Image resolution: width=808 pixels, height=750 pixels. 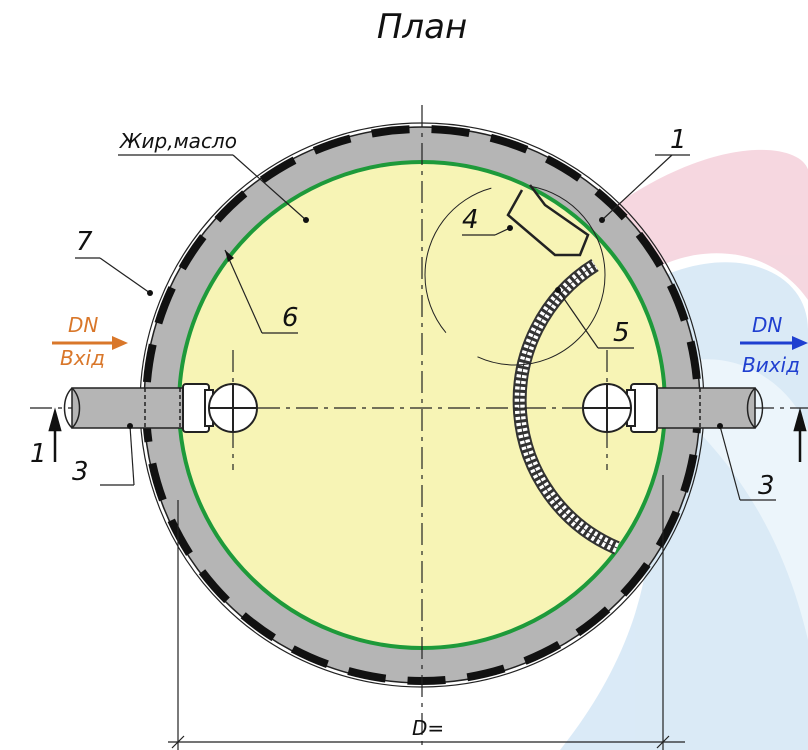 What do you see at coordinates (82, 358) in the screenshot?
I see `inlet-label: Вхід` at bounding box center [82, 358].